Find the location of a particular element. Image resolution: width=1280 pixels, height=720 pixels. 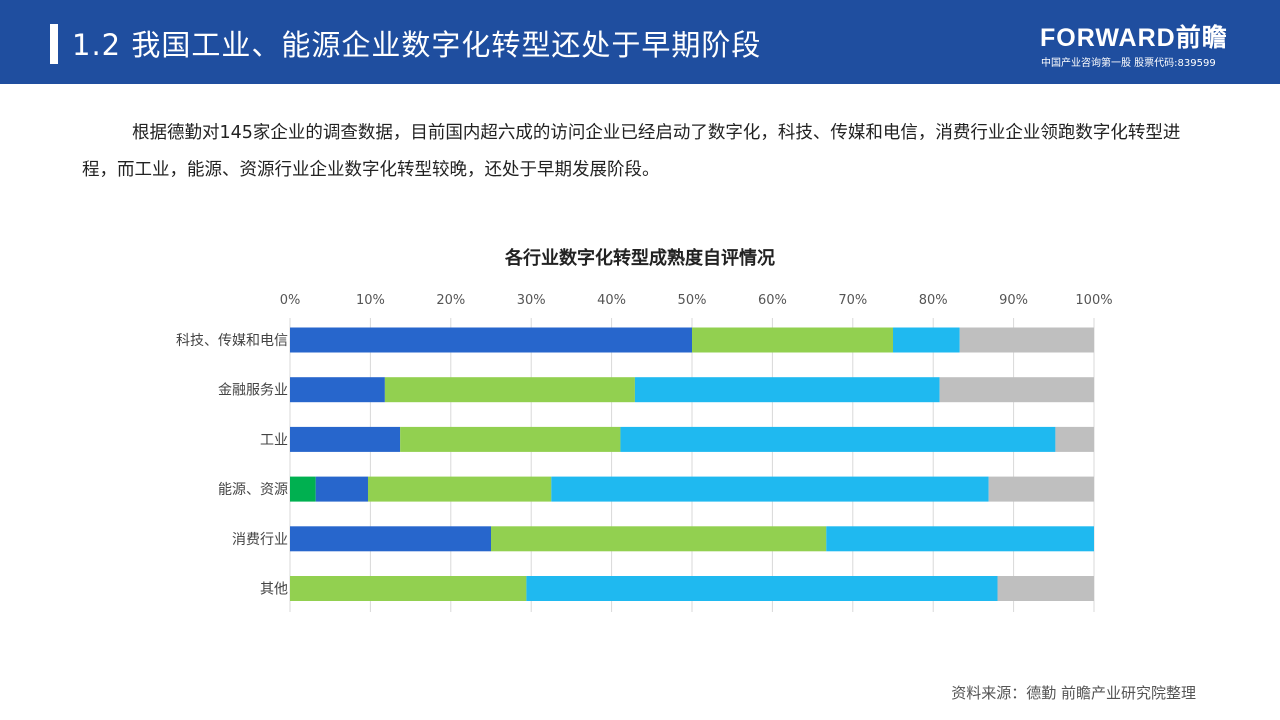

x-tick-label: 90% is located at coordinates (1013, 300).